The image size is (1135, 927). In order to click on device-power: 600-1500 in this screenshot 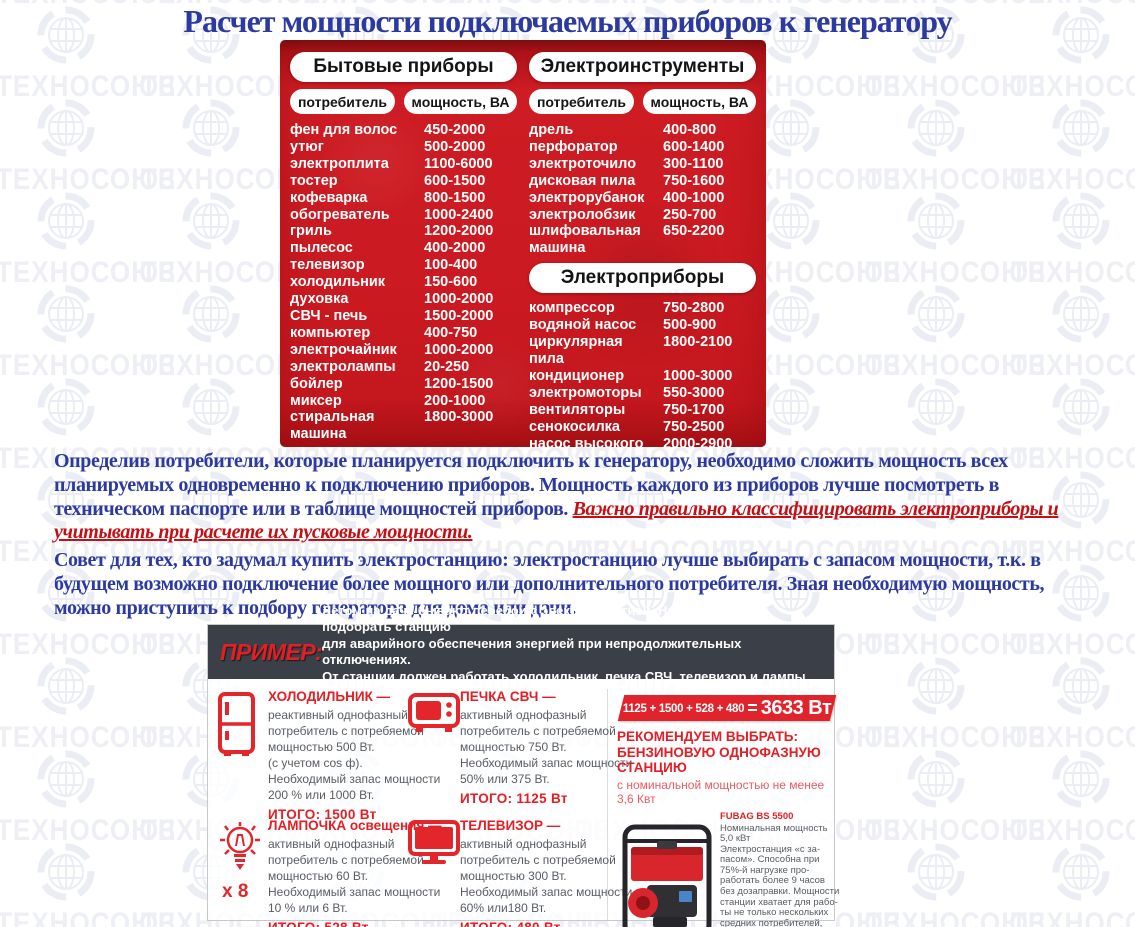, I will do `click(455, 180)`.